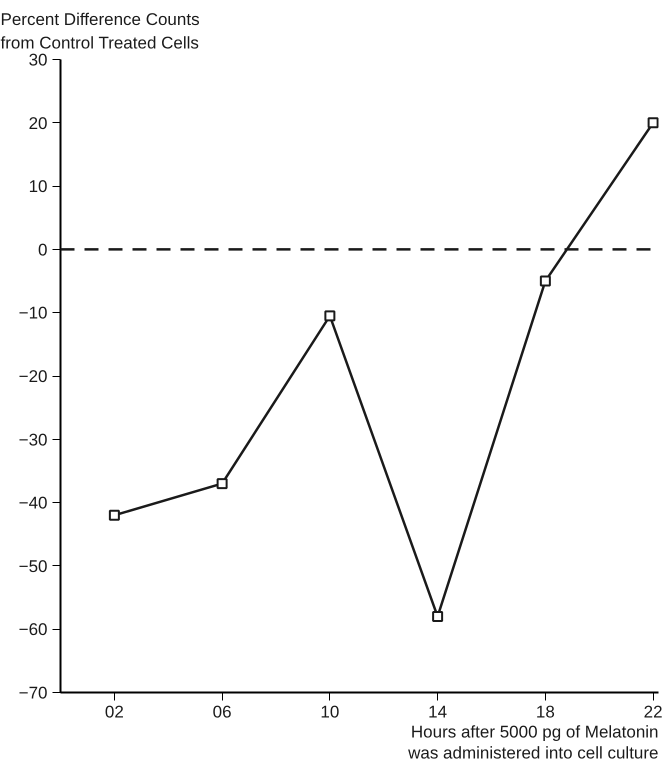 This screenshot has width=670, height=762. I want to click on y-axis-title: Percent Difference Counts from Control Treated Cells, so click(100, 31).